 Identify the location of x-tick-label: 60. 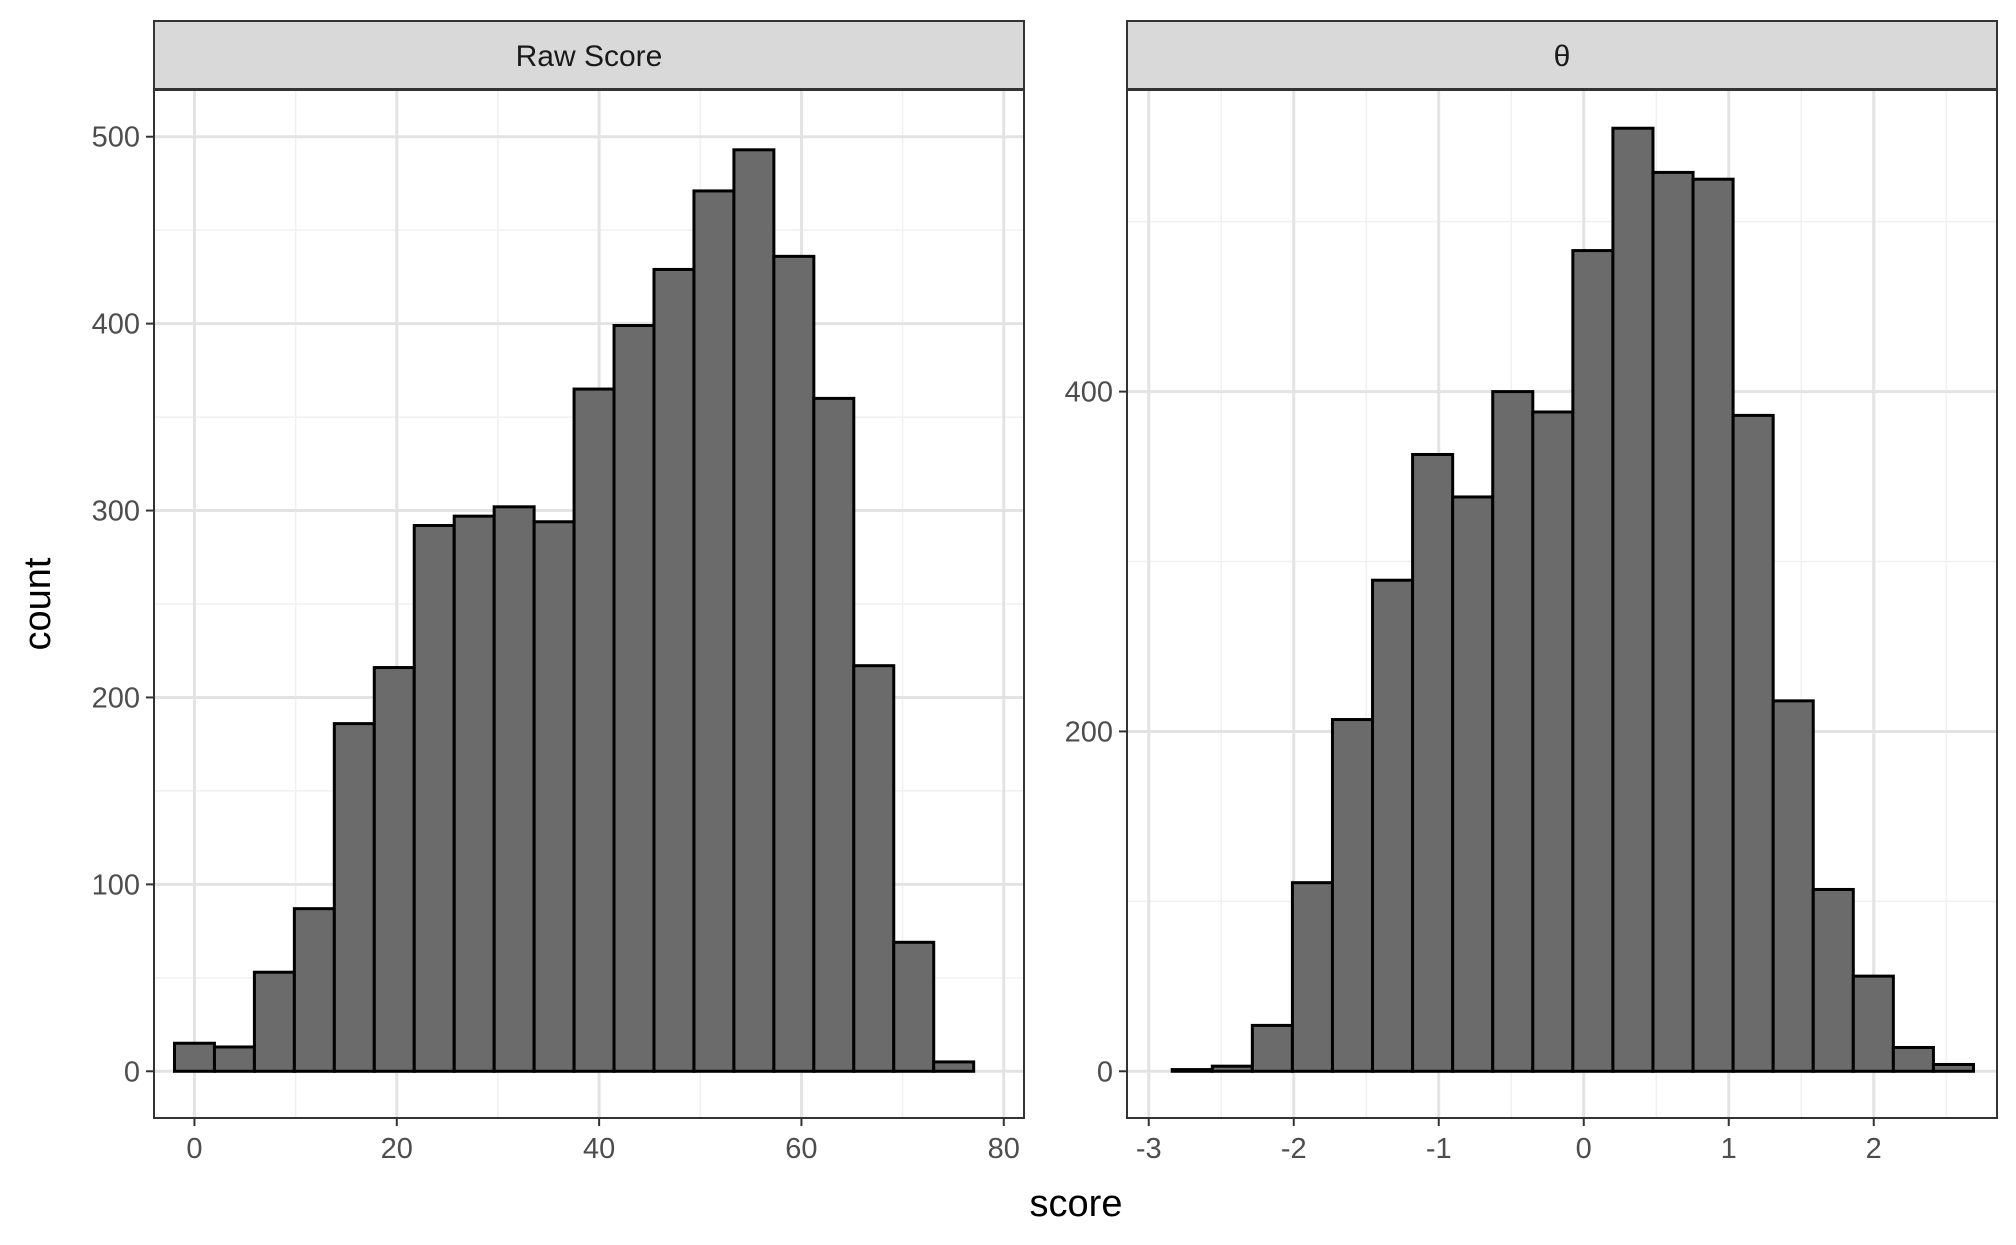
(801, 1149).